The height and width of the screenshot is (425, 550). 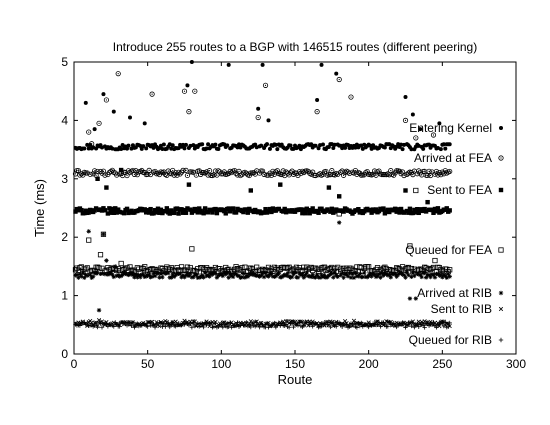 I want to click on legend-marker, so click(x=501, y=190).